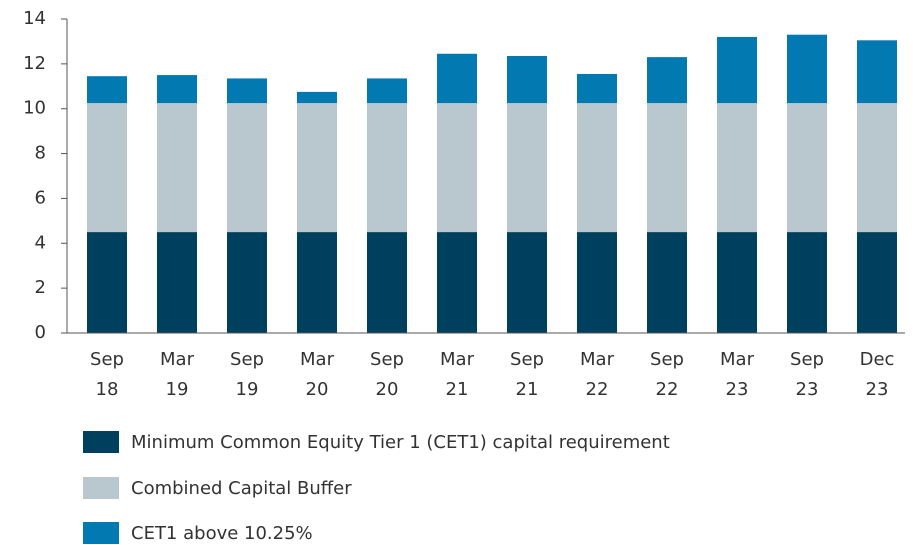 The image size is (923, 545). What do you see at coordinates (40, 242) in the screenshot?
I see `y-tick-label: 4` at bounding box center [40, 242].